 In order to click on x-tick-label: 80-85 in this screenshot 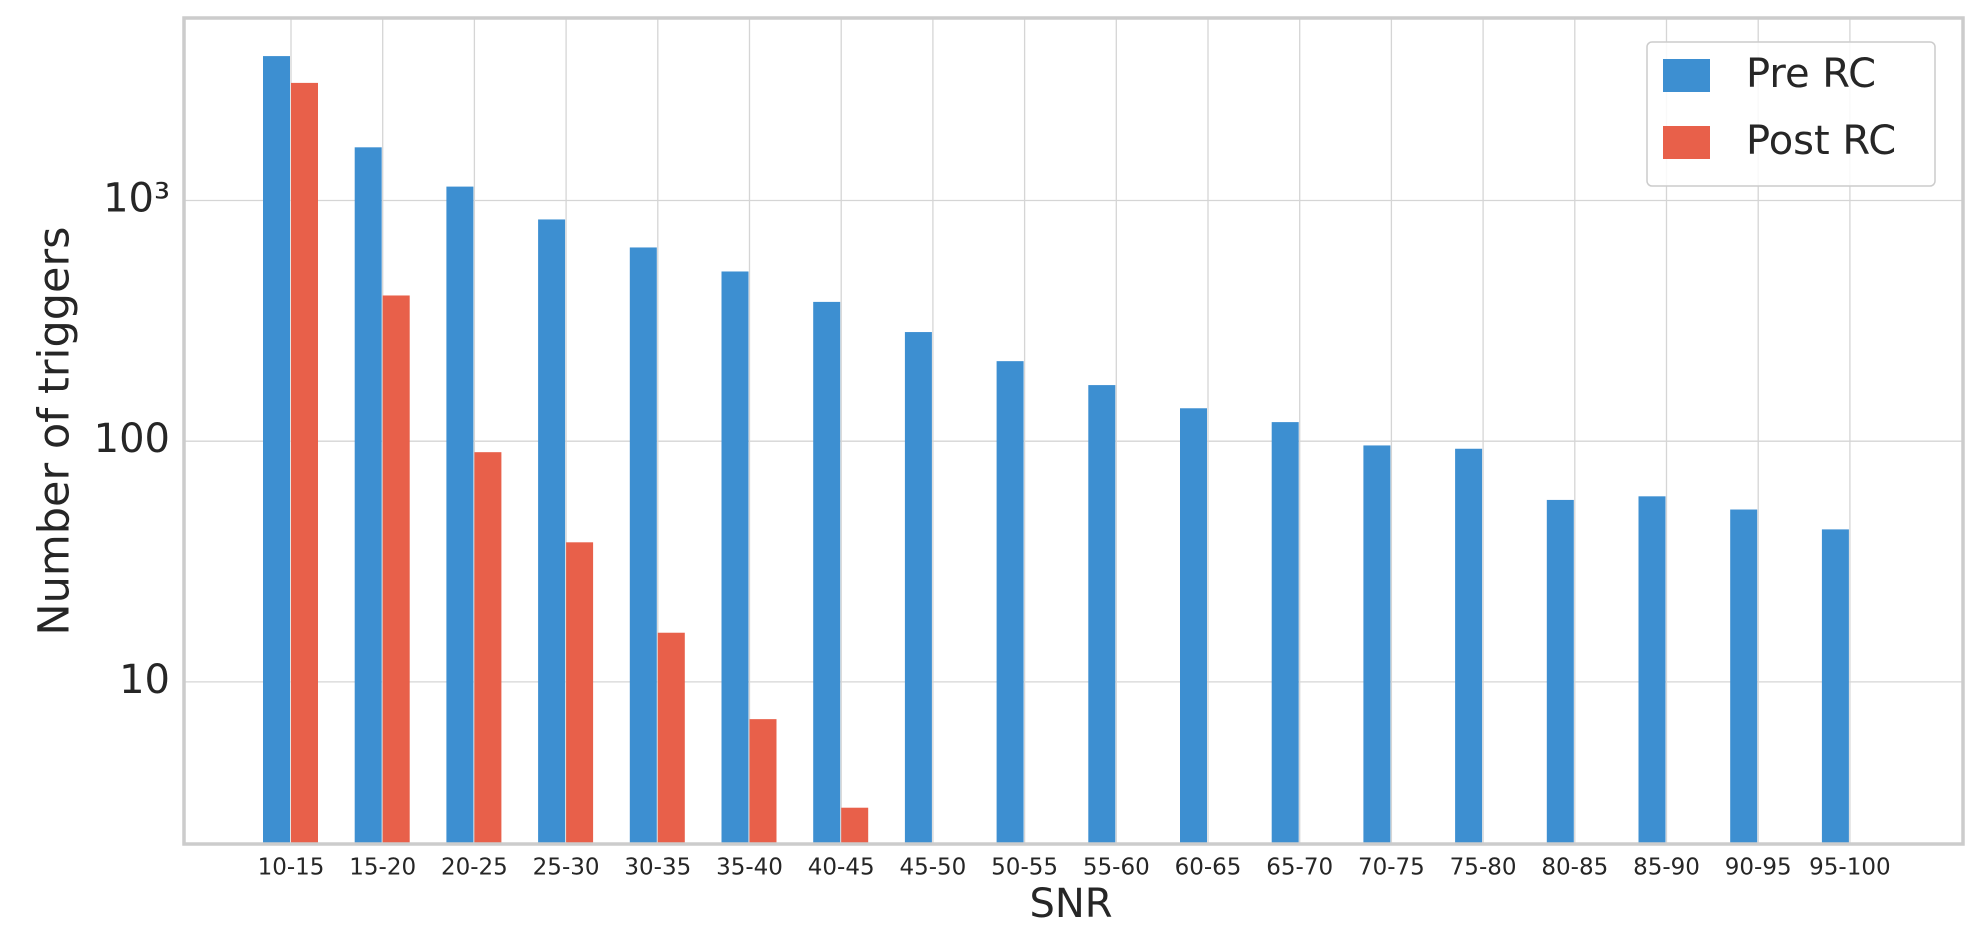, I will do `click(1574, 868)`.